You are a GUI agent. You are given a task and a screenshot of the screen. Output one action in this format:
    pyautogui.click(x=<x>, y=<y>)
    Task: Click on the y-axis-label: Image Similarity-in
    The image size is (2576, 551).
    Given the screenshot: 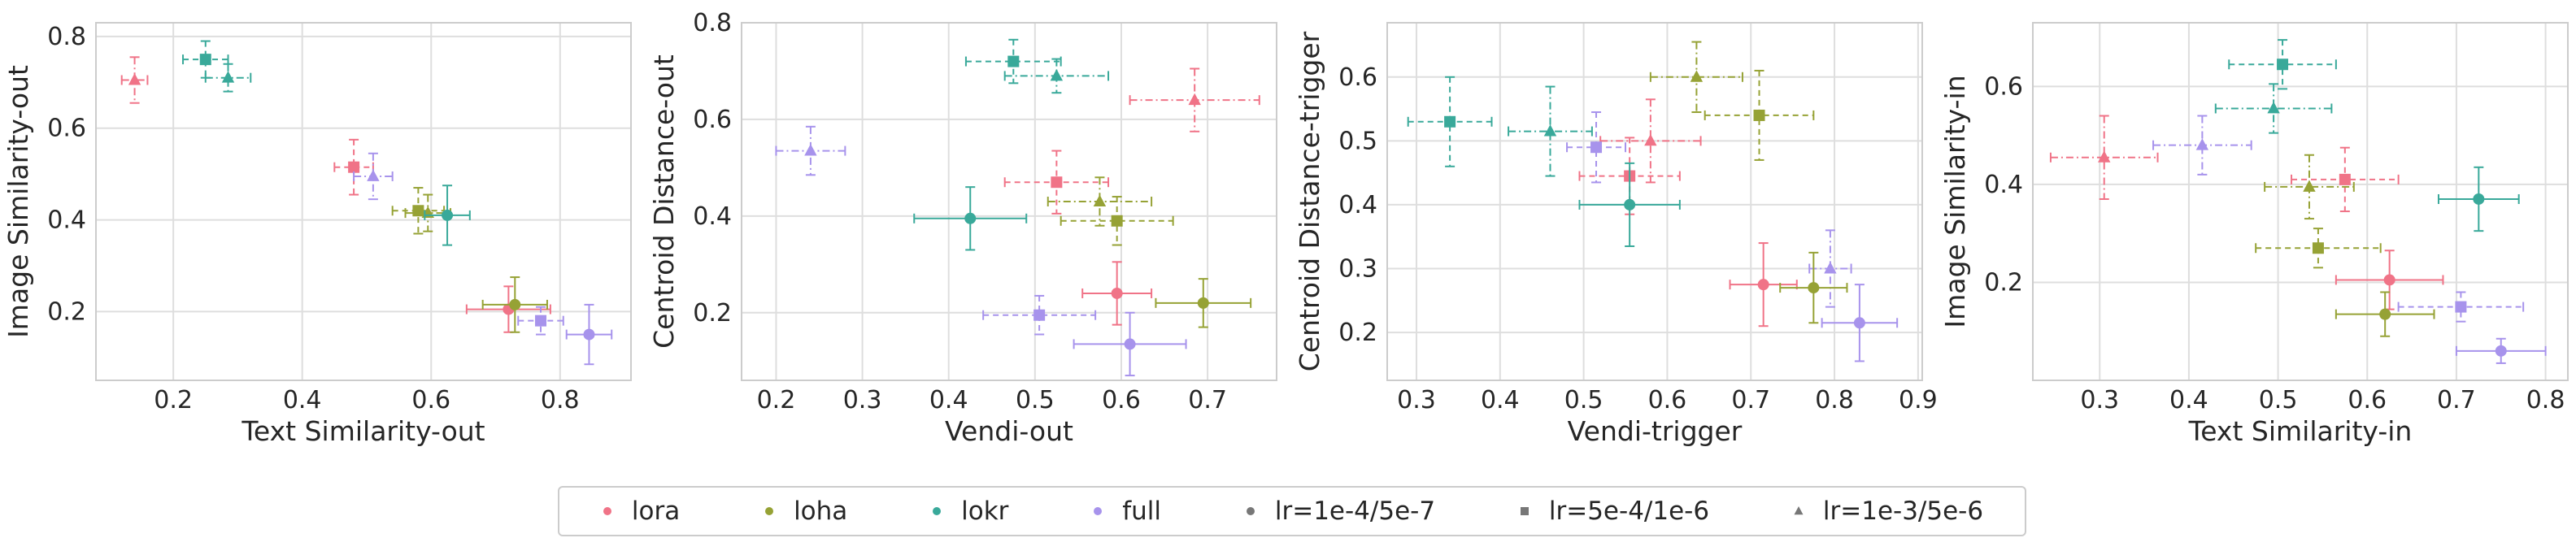 What is the action you would take?
    pyautogui.click(x=1955, y=201)
    